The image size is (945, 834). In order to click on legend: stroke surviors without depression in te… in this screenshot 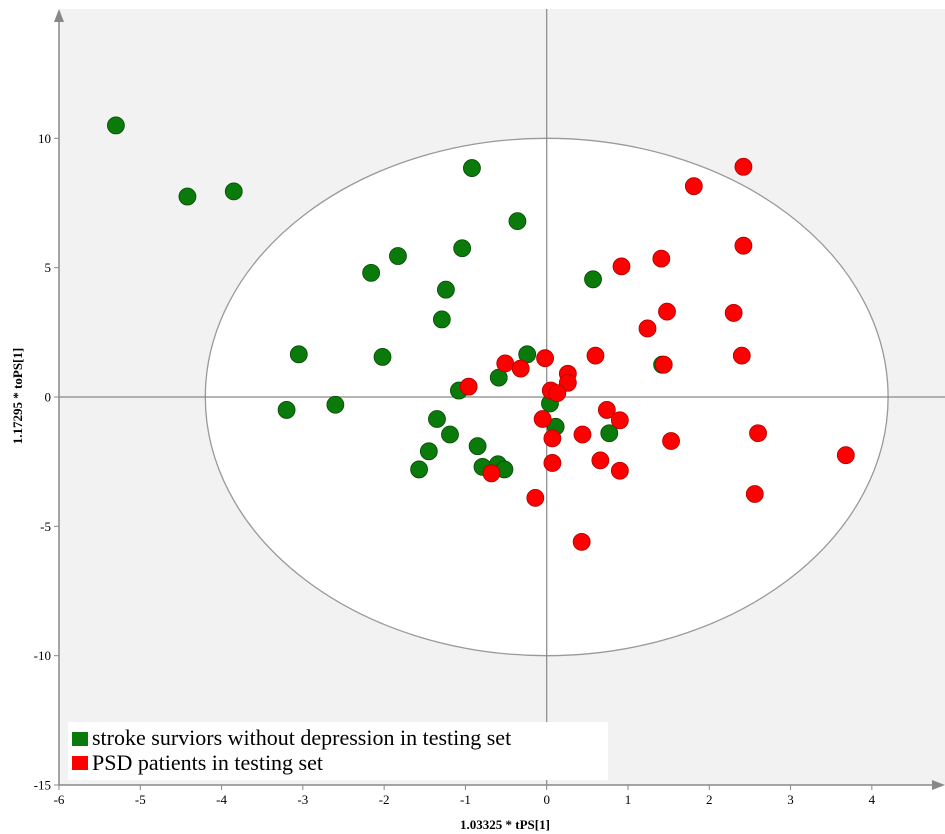, I will do `click(338, 751)`.